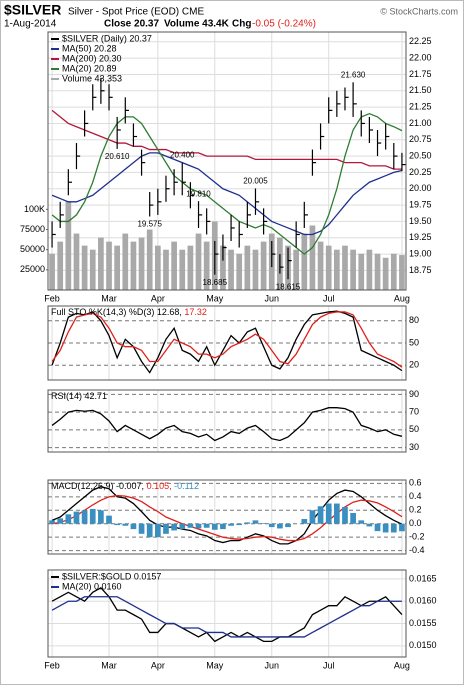 Image resolution: width=464 pixels, height=685 pixels. I want to click on x-tick-label: May, so click(215, 665).